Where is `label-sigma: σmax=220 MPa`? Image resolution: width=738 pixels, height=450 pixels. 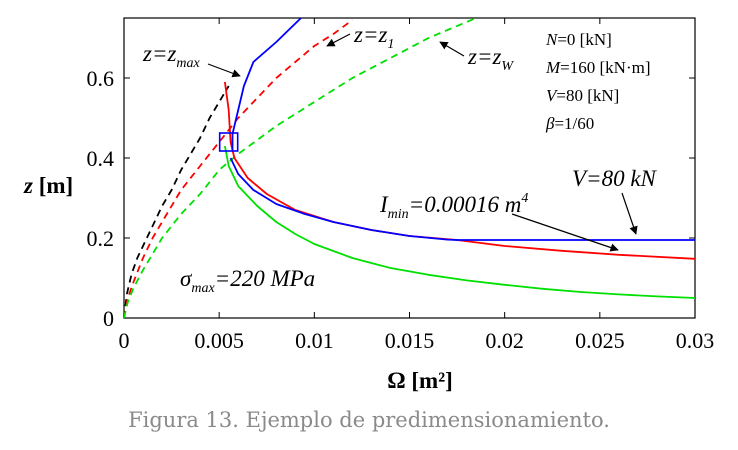 label-sigma: σmax=220 MPa is located at coordinates (247, 281).